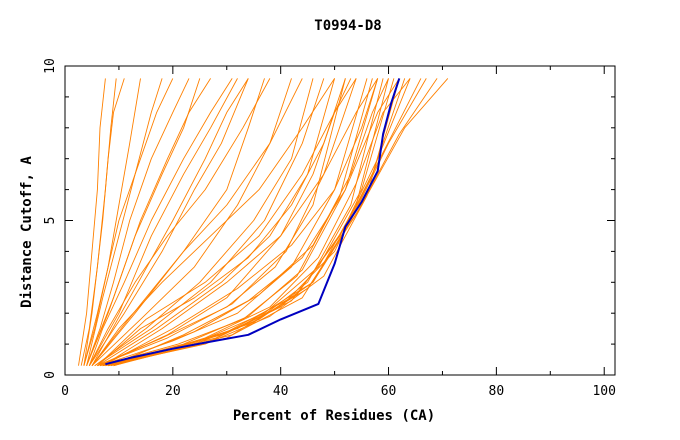  I want to click on x-tick-label: 80, so click(497, 391).